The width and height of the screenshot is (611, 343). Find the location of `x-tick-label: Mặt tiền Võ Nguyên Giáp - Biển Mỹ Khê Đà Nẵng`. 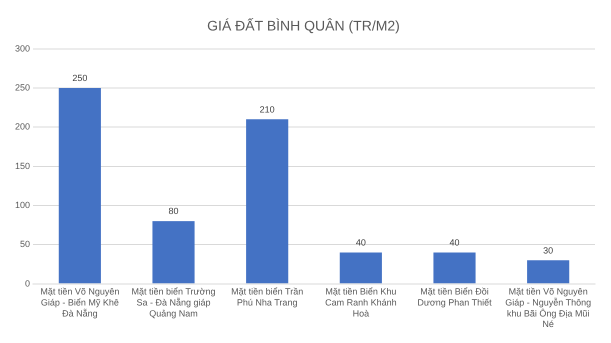

x-tick-label: Mặt tiền Võ Nguyên Giáp - Biển Mỹ Khê Đà Nẵng is located at coordinates (80, 302).